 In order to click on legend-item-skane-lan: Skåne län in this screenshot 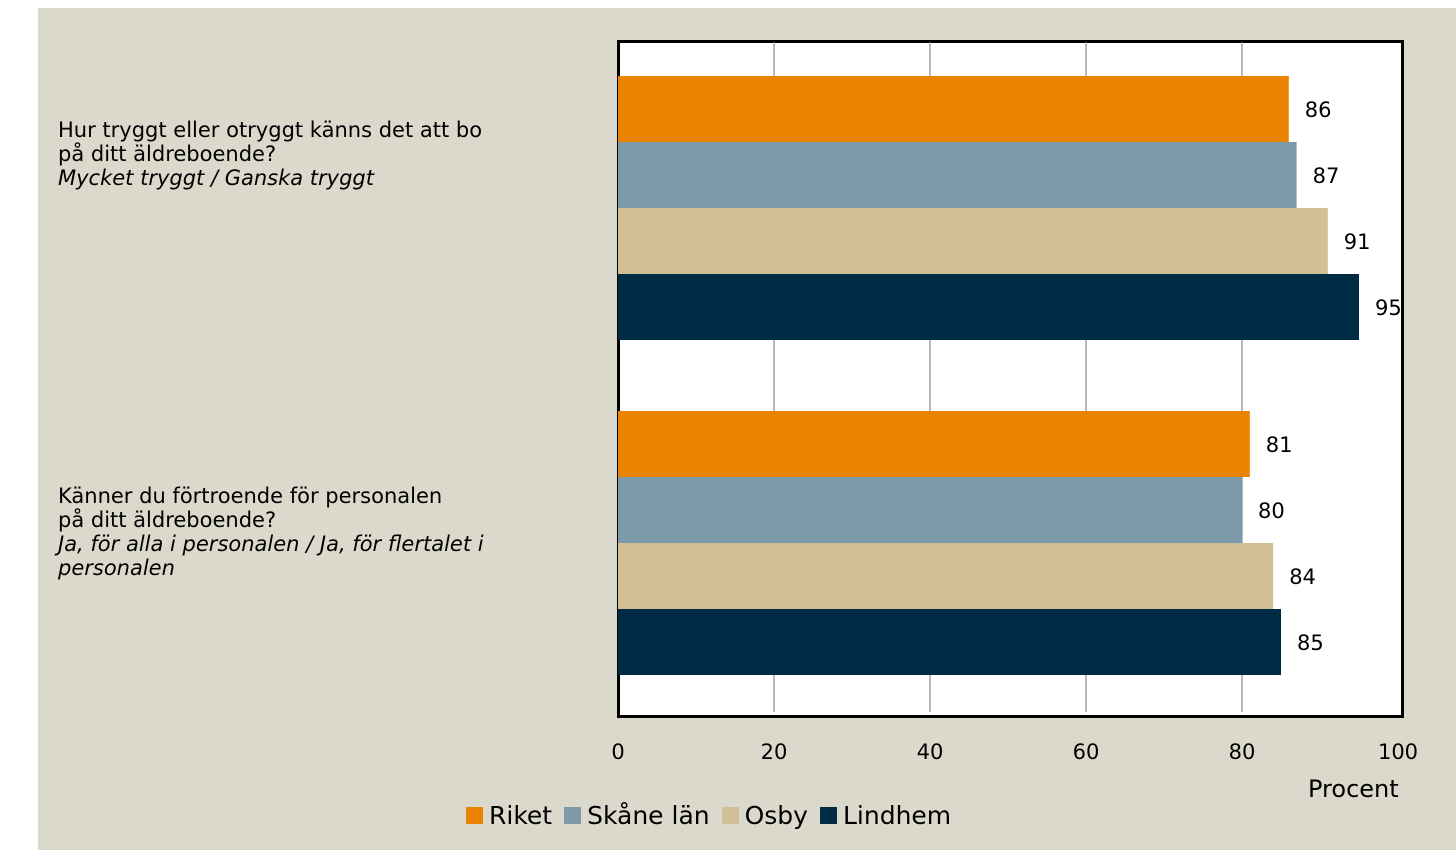, I will do `click(637, 815)`.